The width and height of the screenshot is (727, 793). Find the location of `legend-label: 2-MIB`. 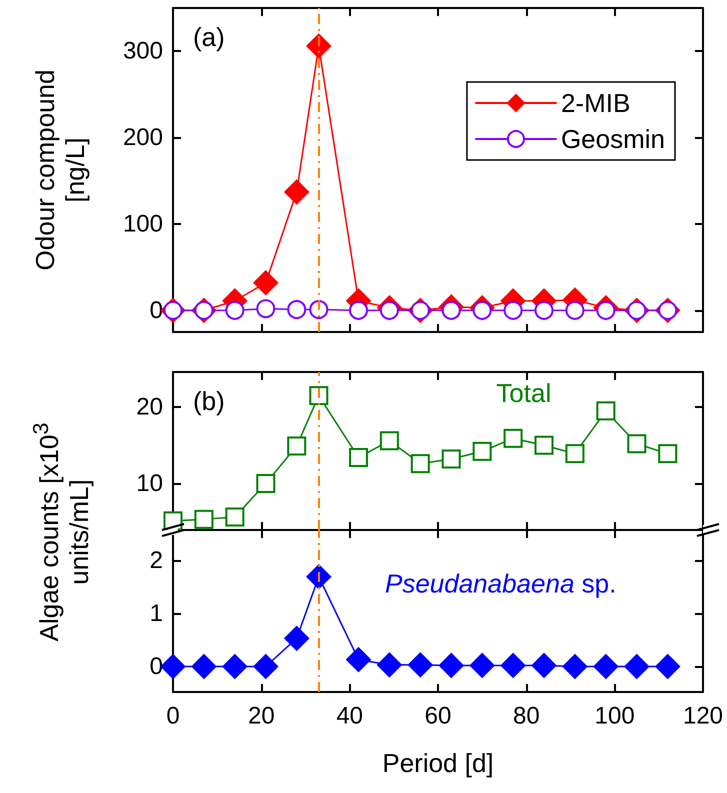

legend-label: 2-MIB is located at coordinates (595, 103).